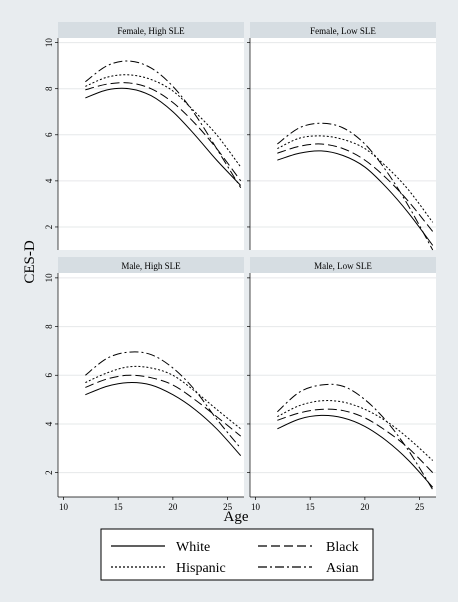  I want to click on legend-box, so click(237, 554).